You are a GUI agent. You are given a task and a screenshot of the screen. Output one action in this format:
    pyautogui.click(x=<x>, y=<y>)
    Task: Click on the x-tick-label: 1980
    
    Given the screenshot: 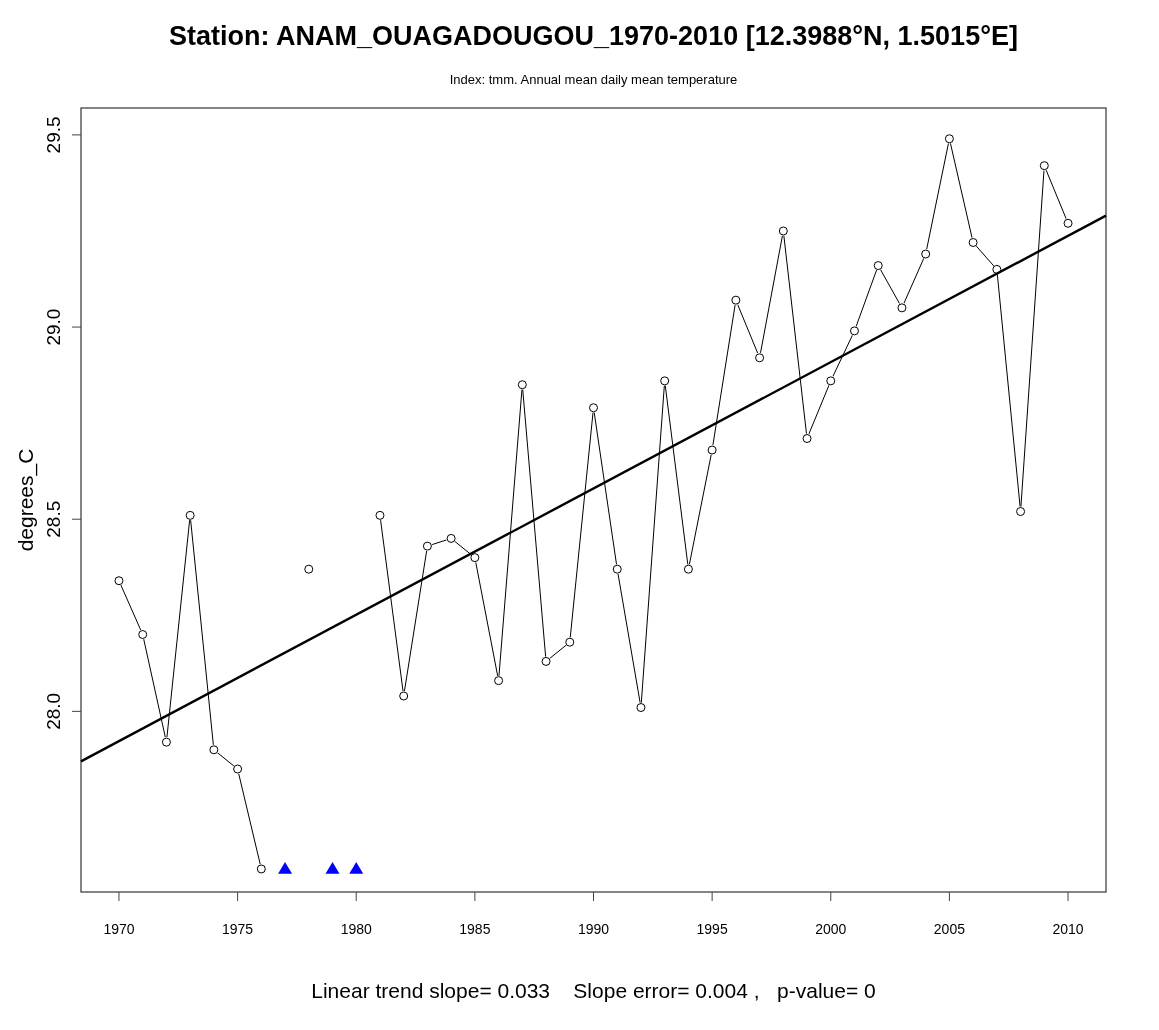 What is the action you would take?
    pyautogui.click(x=356, y=929)
    